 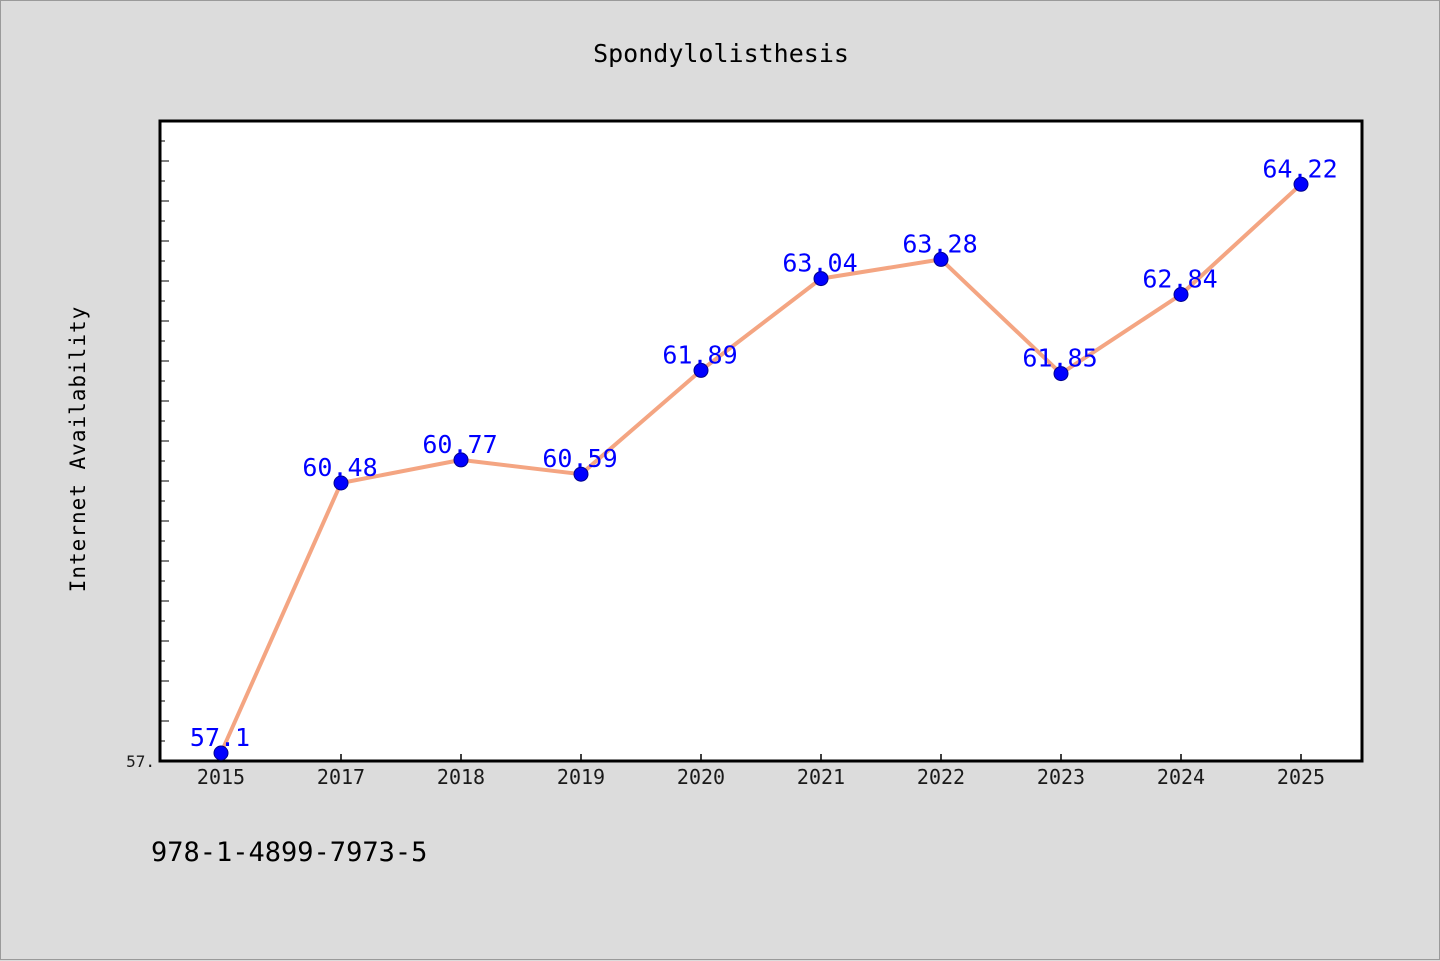 I want to click on x-tick-label: 2017, so click(x=341, y=777).